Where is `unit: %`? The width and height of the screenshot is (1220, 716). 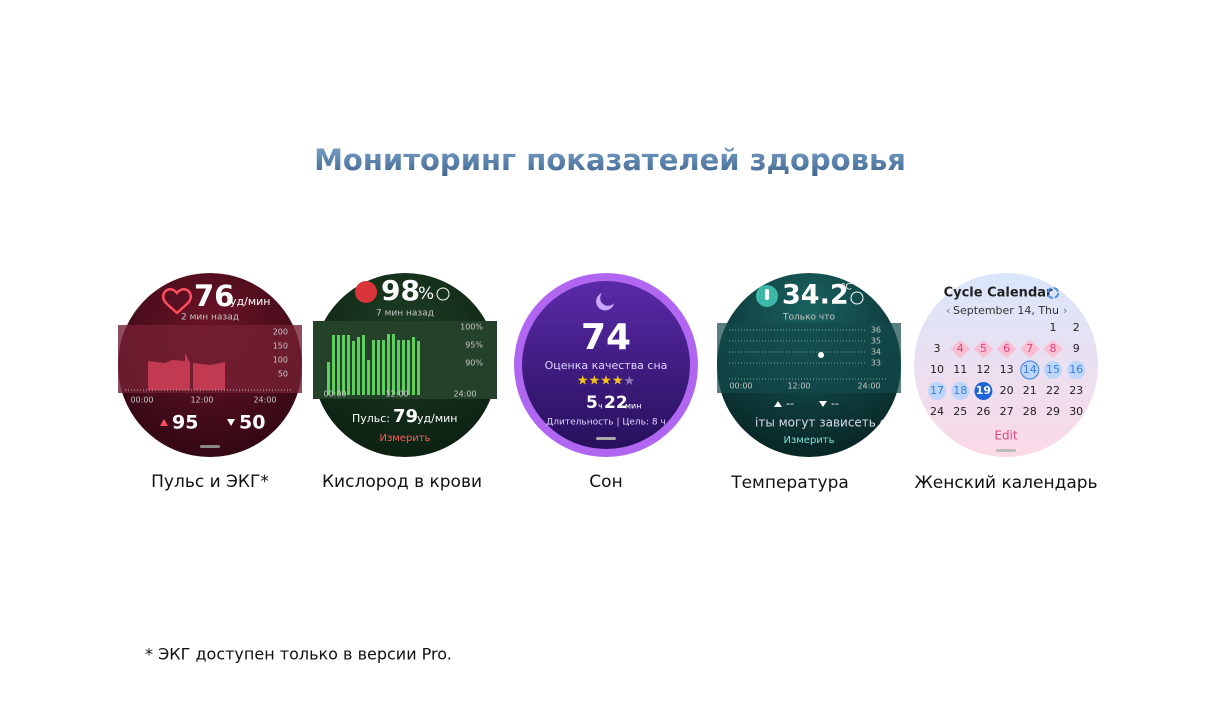
unit: % is located at coordinates (426, 294).